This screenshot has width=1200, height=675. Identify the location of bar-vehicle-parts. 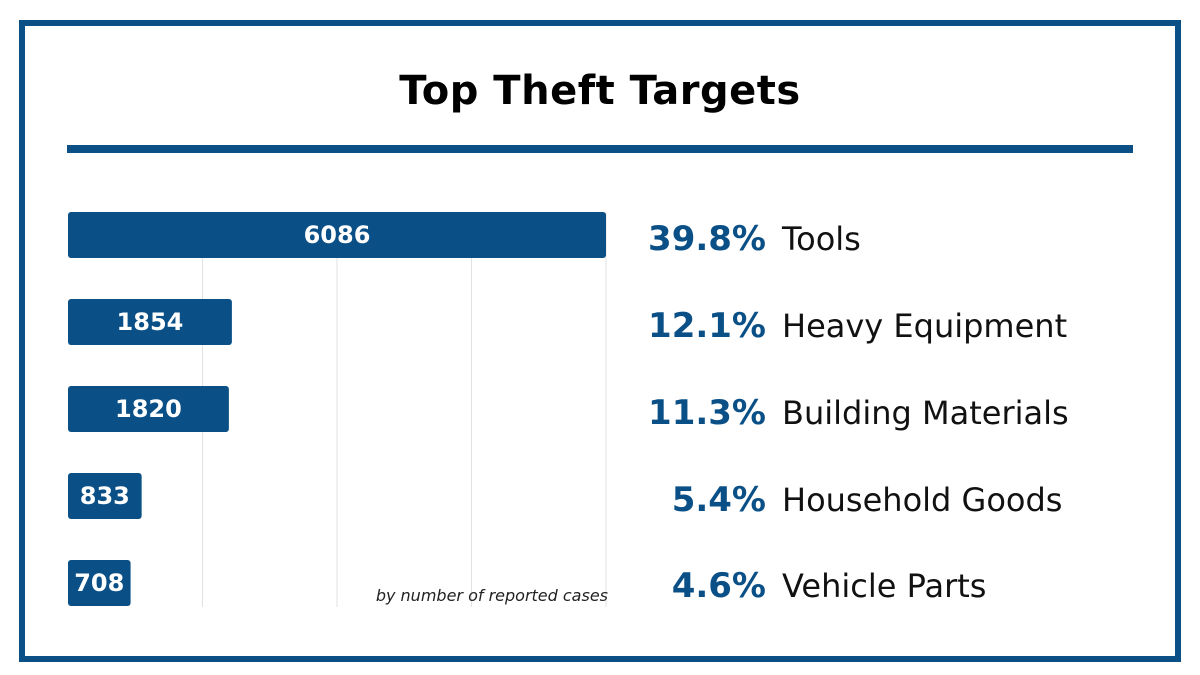
(99, 583).